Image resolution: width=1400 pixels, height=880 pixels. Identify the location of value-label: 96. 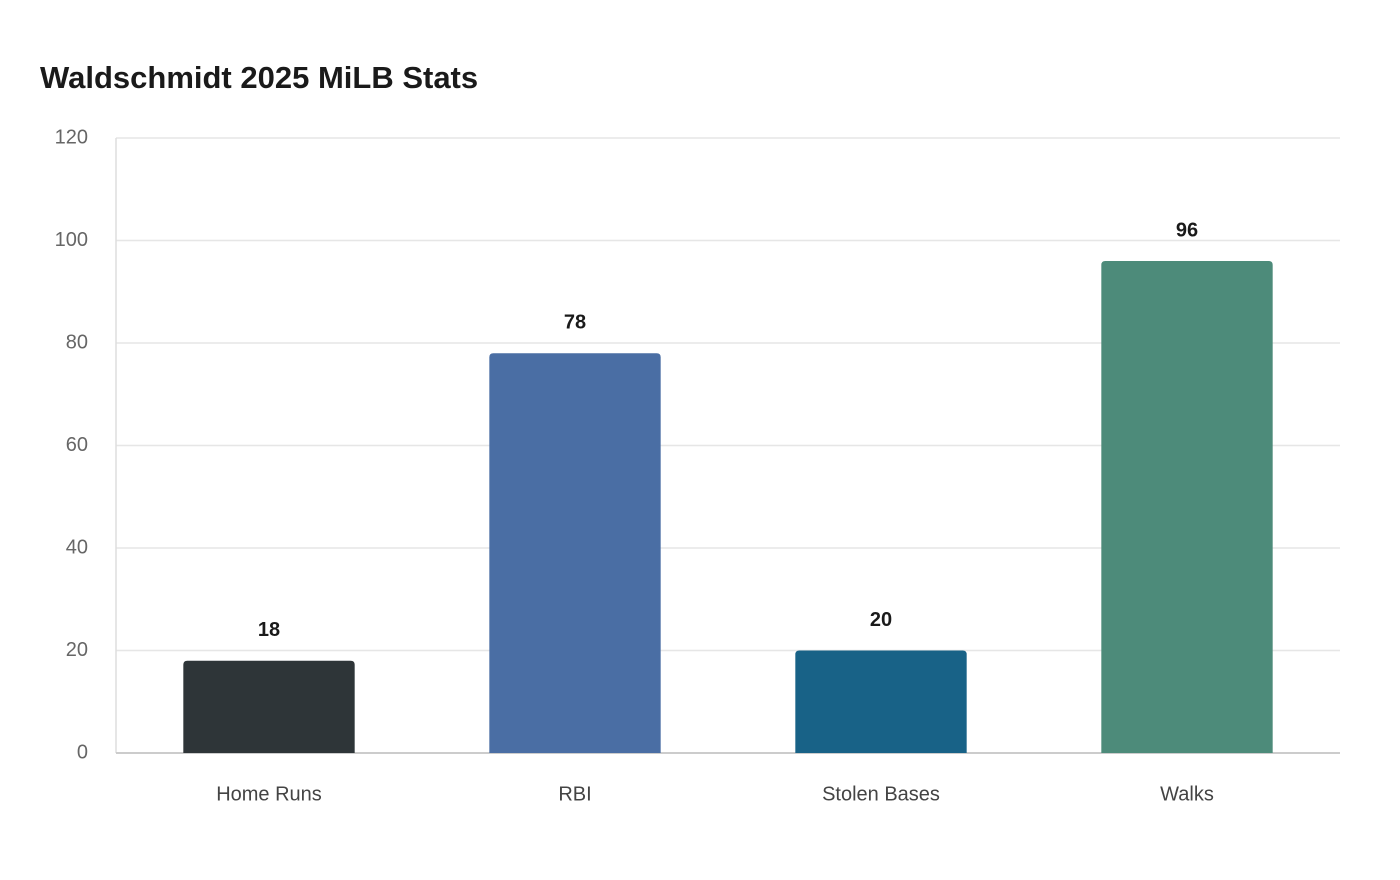
(1187, 230).